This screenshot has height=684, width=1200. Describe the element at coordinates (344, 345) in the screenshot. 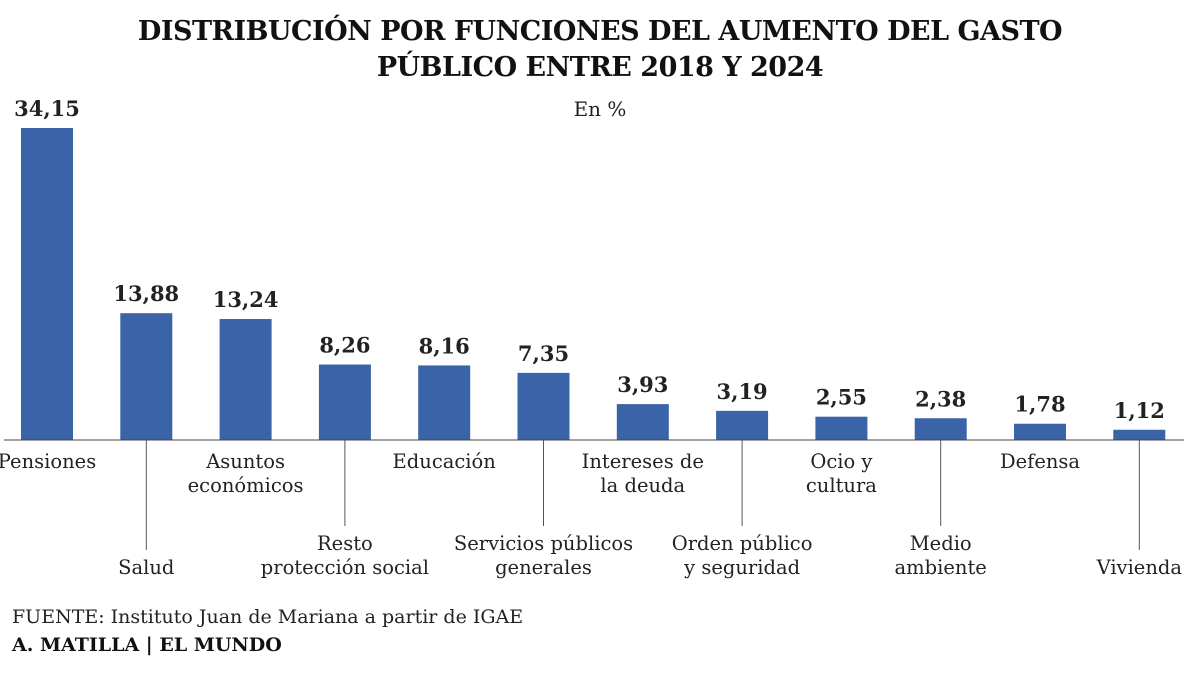

I see `value-label-4: 8,26` at that location.